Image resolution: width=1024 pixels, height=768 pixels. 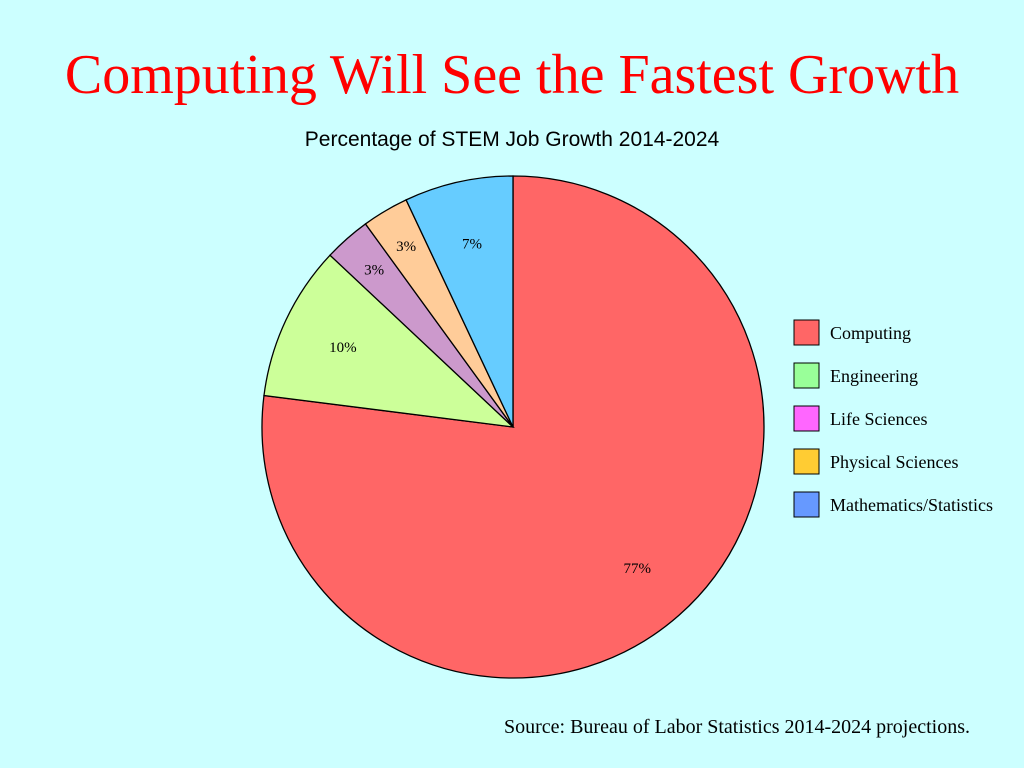 I want to click on slide-title: Computing Will See the Fastest Growth, so click(x=512, y=75).